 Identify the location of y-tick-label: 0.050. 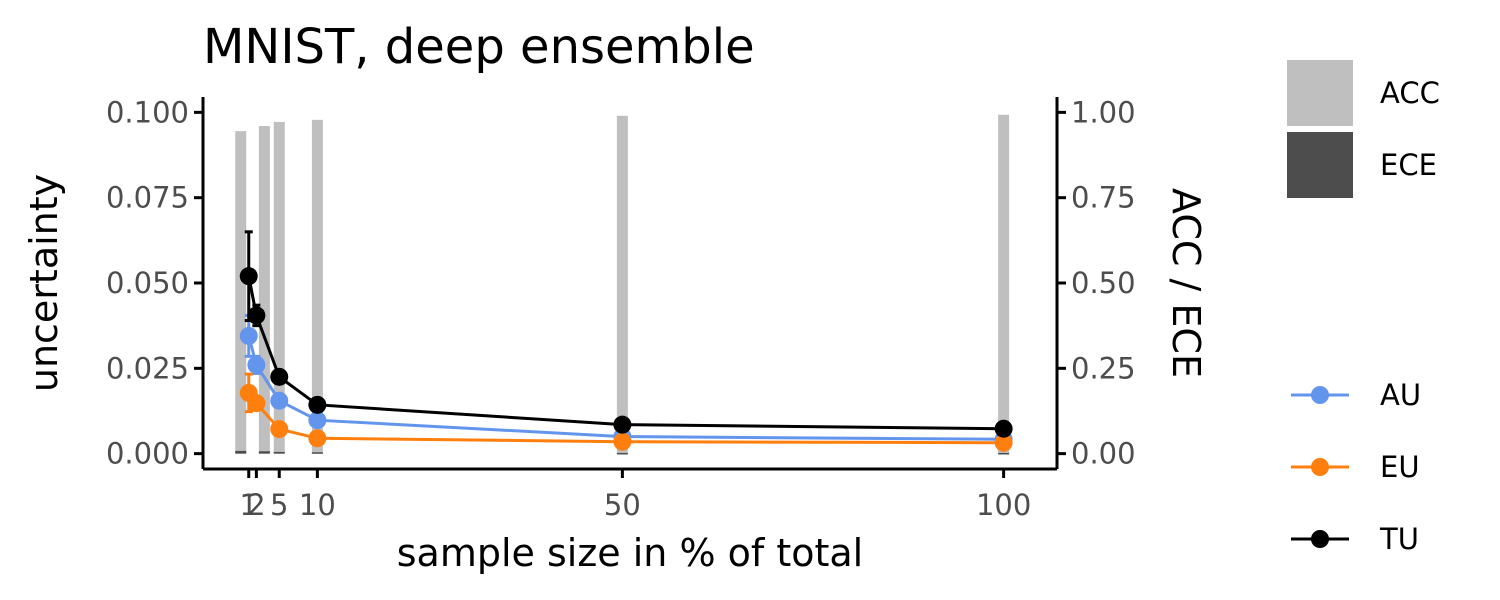
(147, 283).